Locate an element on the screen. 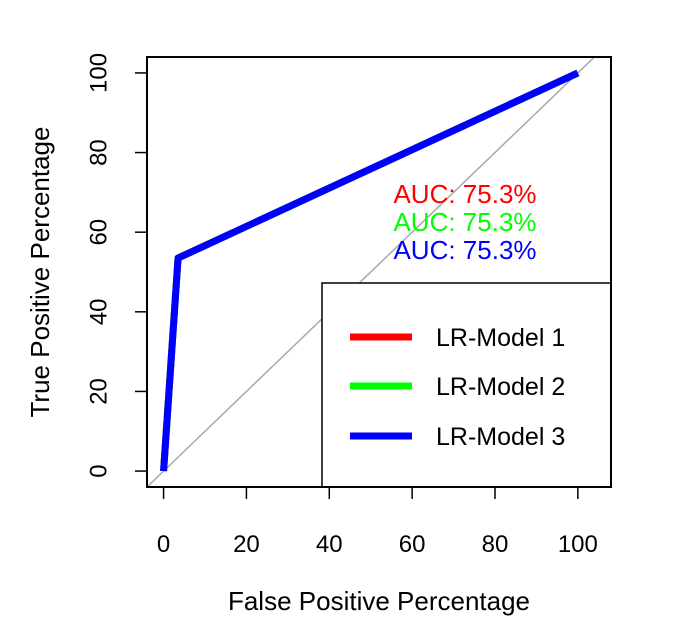 The image size is (683, 635). x-axis: 0 20 40 60 80 100 is located at coordinates (377, 522).